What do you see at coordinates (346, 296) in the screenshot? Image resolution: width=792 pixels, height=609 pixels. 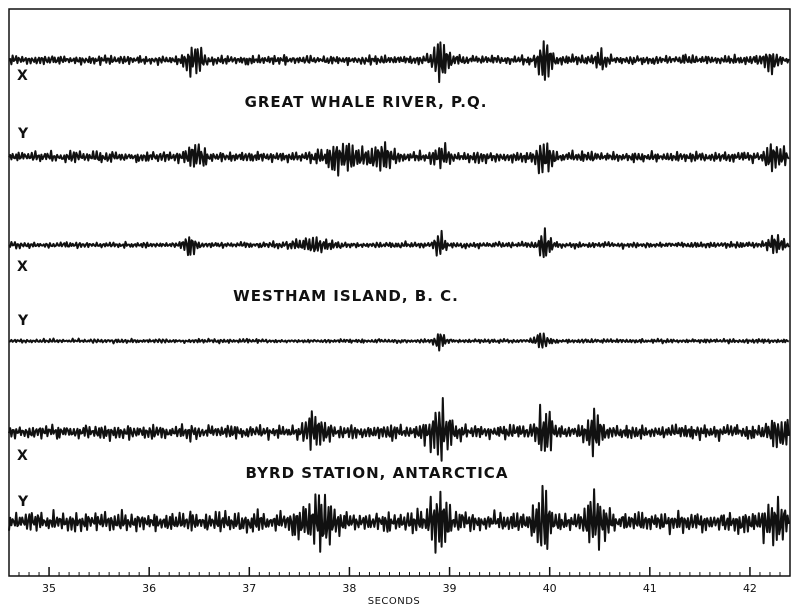 I see `station-title-1: WESTHAM ISLAND, B. C.` at bounding box center [346, 296].